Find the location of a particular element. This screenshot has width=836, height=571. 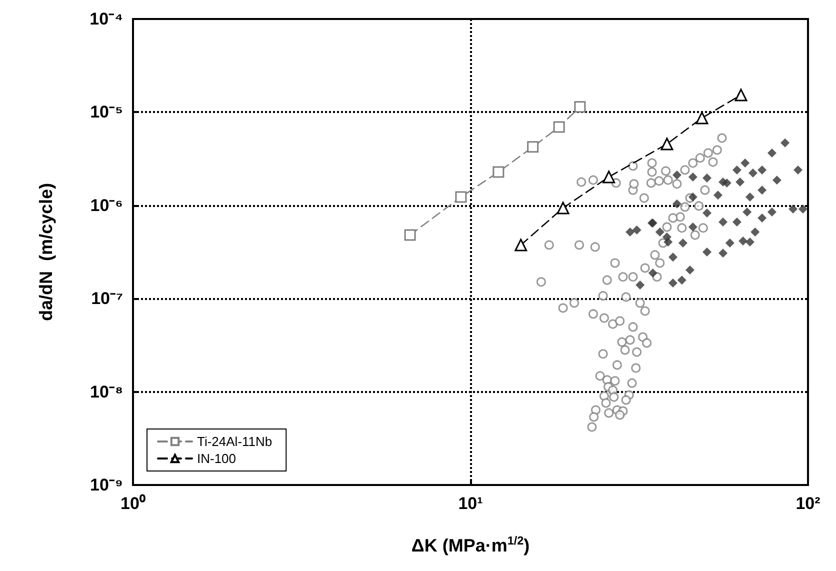

x-tick-label: 10² is located at coordinates (808, 503).